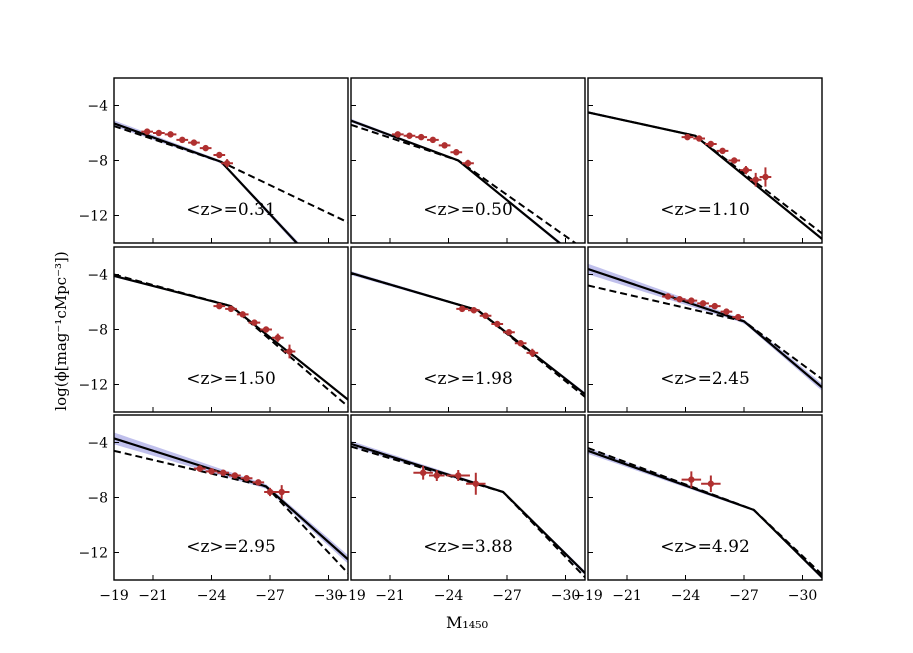  What do you see at coordinates (231, 547) in the screenshot?
I see `redshift-annotation: <z>=2.95` at bounding box center [231, 547].